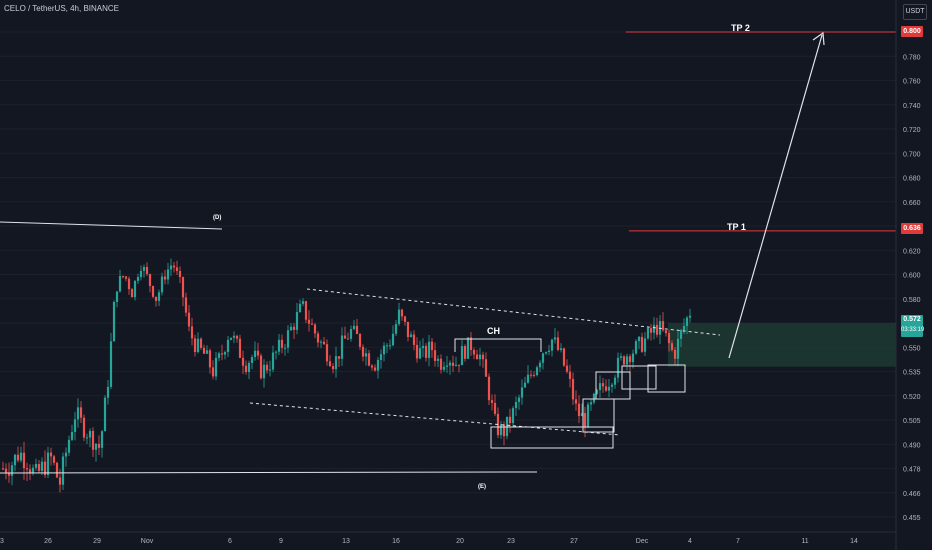  What do you see at coordinates (915, 12) in the screenshot?
I see `unit-button: USDT` at bounding box center [915, 12].